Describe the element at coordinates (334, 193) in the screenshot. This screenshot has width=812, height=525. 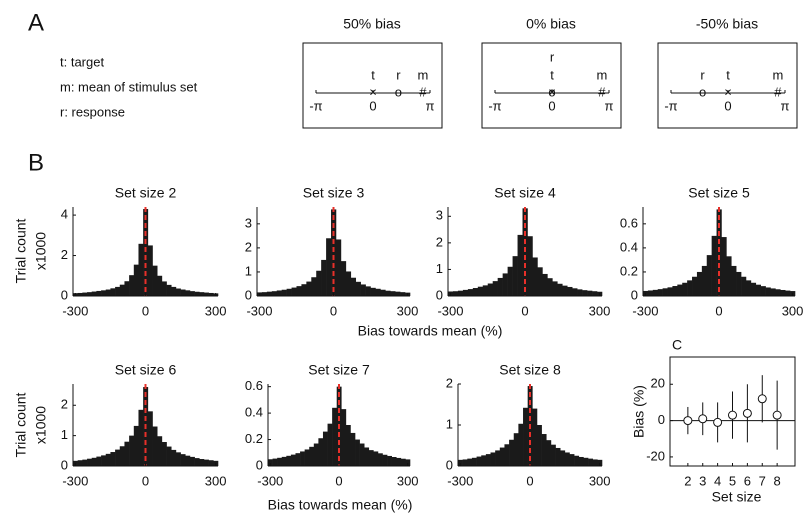
I see `chart-title: Set size 3` at that location.